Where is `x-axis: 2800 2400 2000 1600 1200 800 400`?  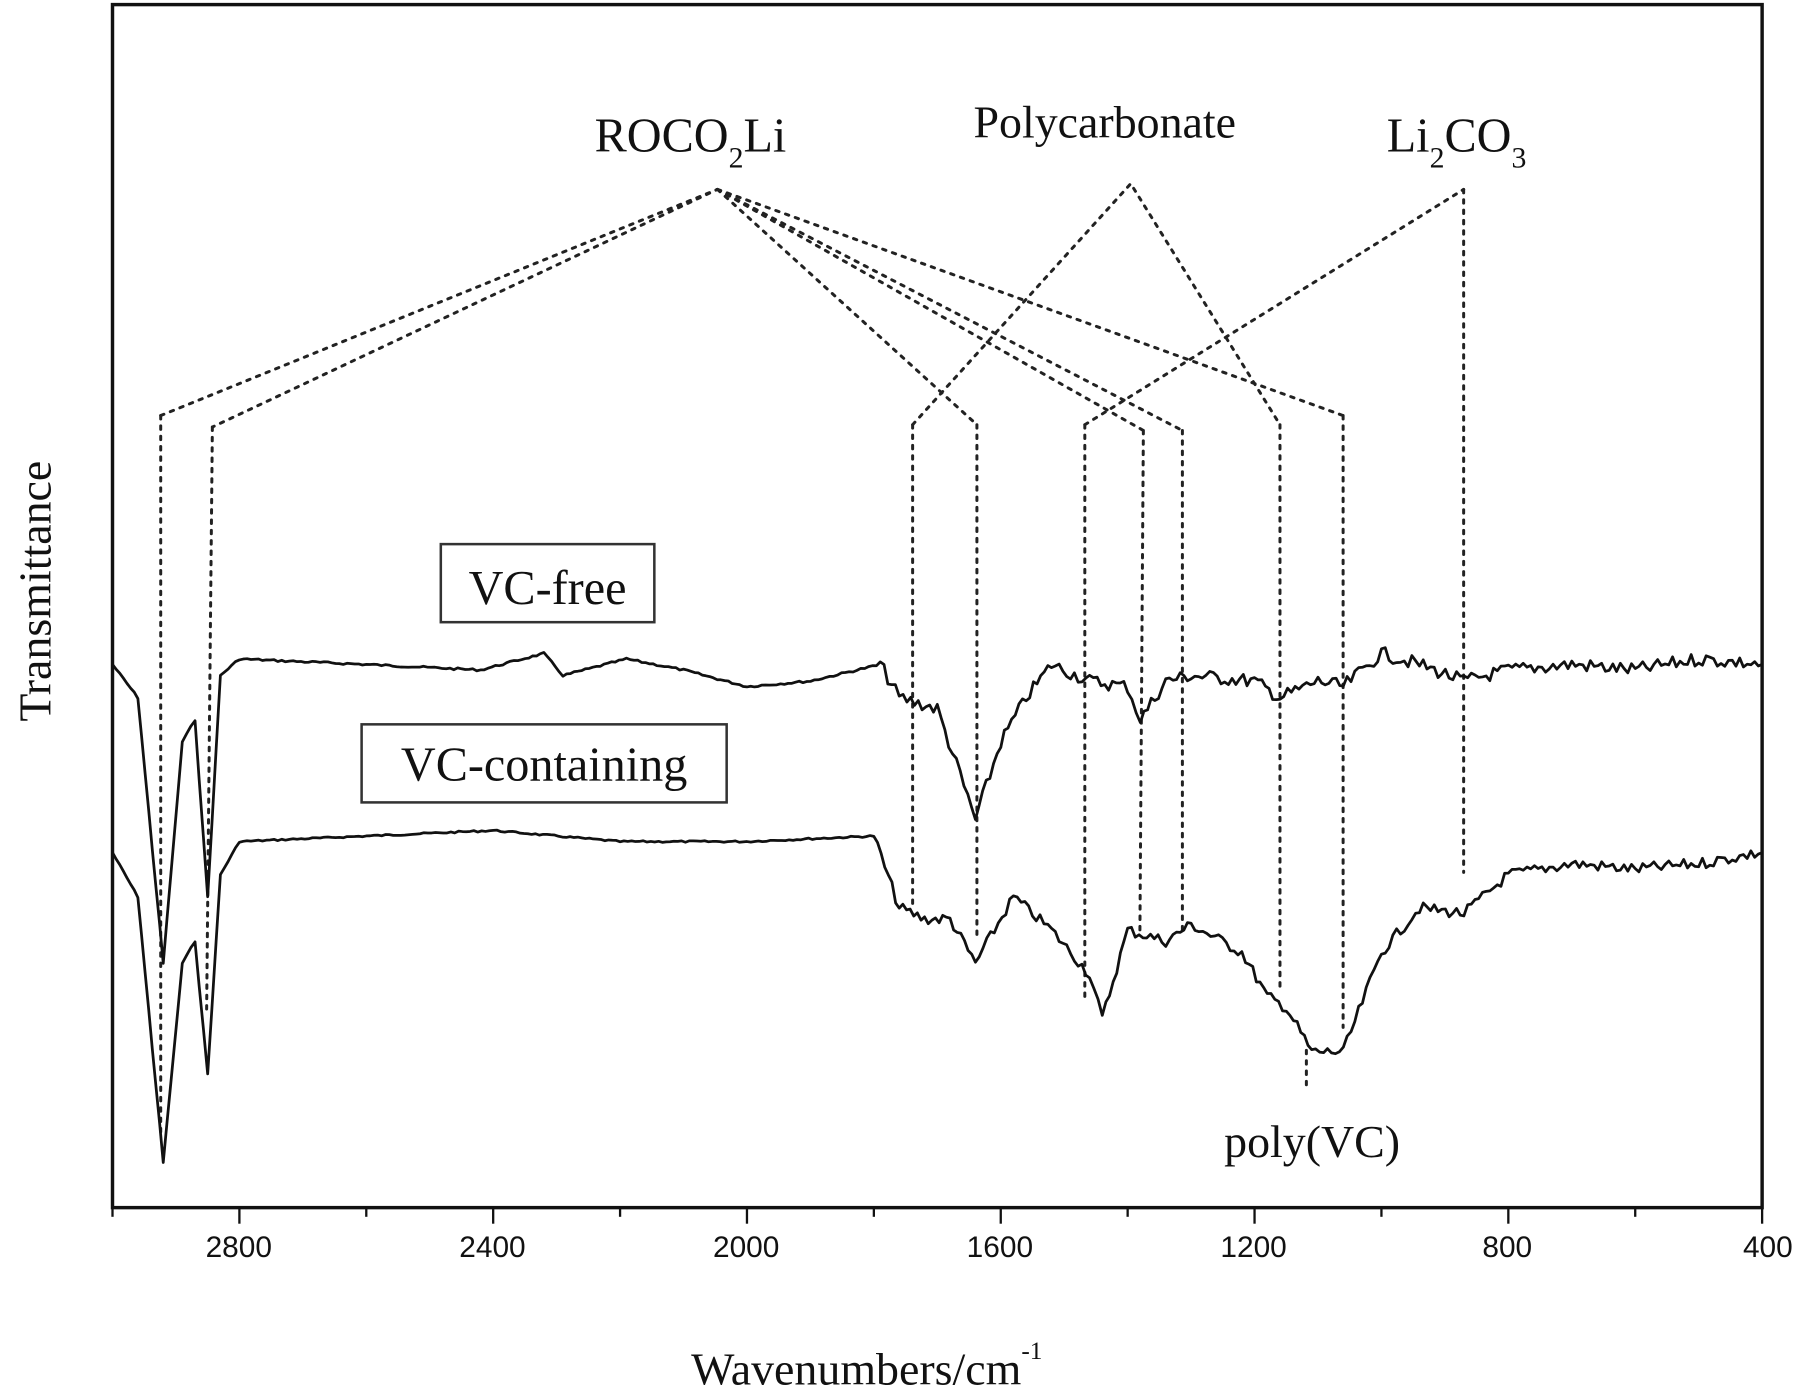 x-axis: 2800 2400 2000 1600 1200 800 400 is located at coordinates (952, 1235).